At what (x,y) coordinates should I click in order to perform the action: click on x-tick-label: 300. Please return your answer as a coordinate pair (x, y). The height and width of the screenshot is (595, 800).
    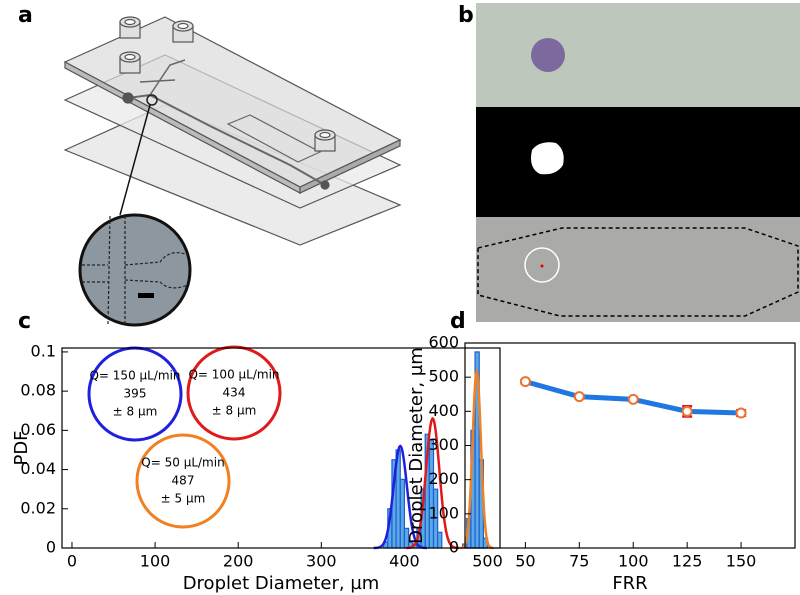
    Looking at the image, I should click on (321, 561).